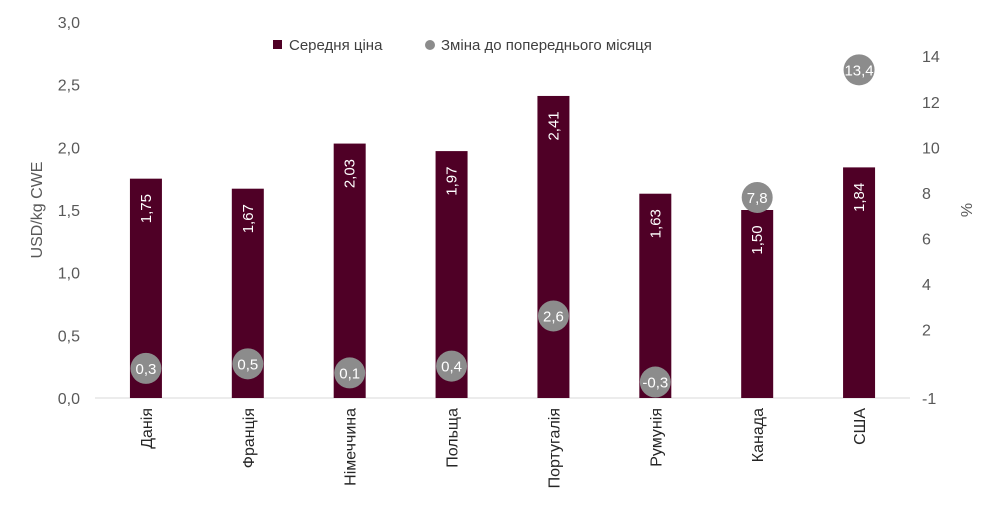 The height and width of the screenshot is (525, 997). I want to click on right-axis-title: %, so click(967, 210).